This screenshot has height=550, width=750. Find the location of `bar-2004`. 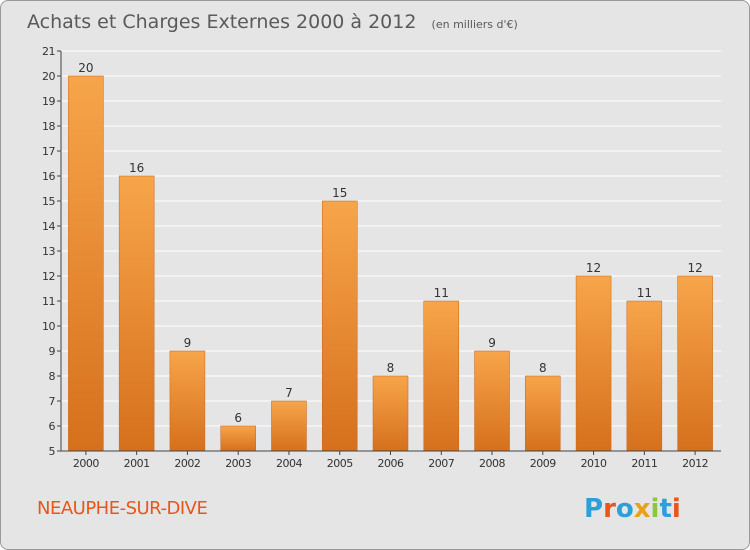

bar-2004 is located at coordinates (289, 426).